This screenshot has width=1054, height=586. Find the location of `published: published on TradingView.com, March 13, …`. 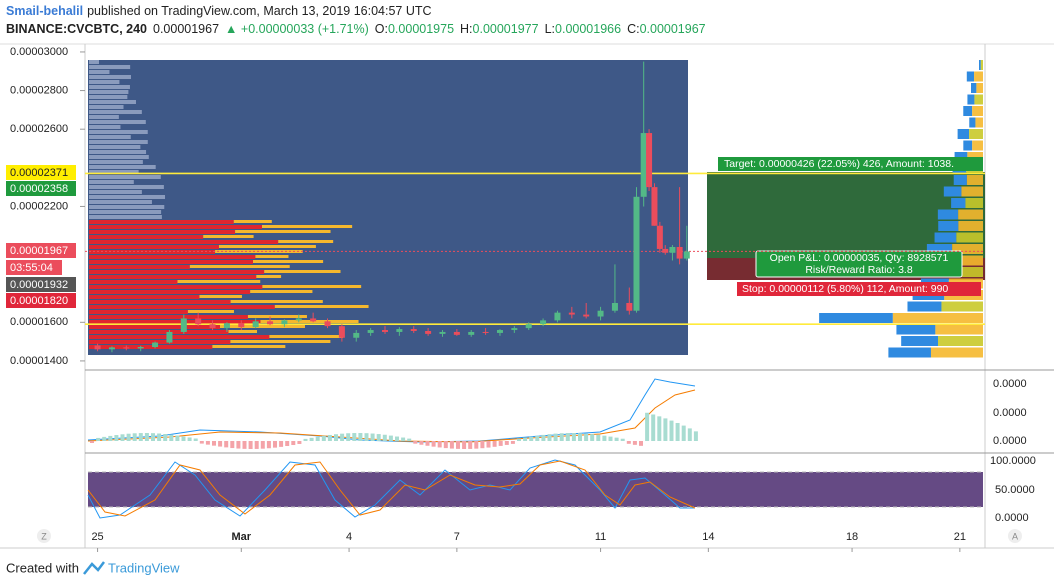

published: published on TradingView.com, March 13, … is located at coordinates (259, 11).